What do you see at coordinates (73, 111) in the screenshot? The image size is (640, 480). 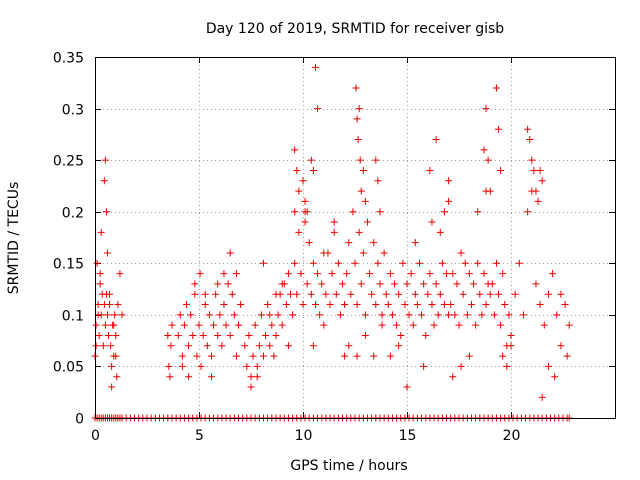 I see `y-tick-label: 0.3` at bounding box center [73, 111].